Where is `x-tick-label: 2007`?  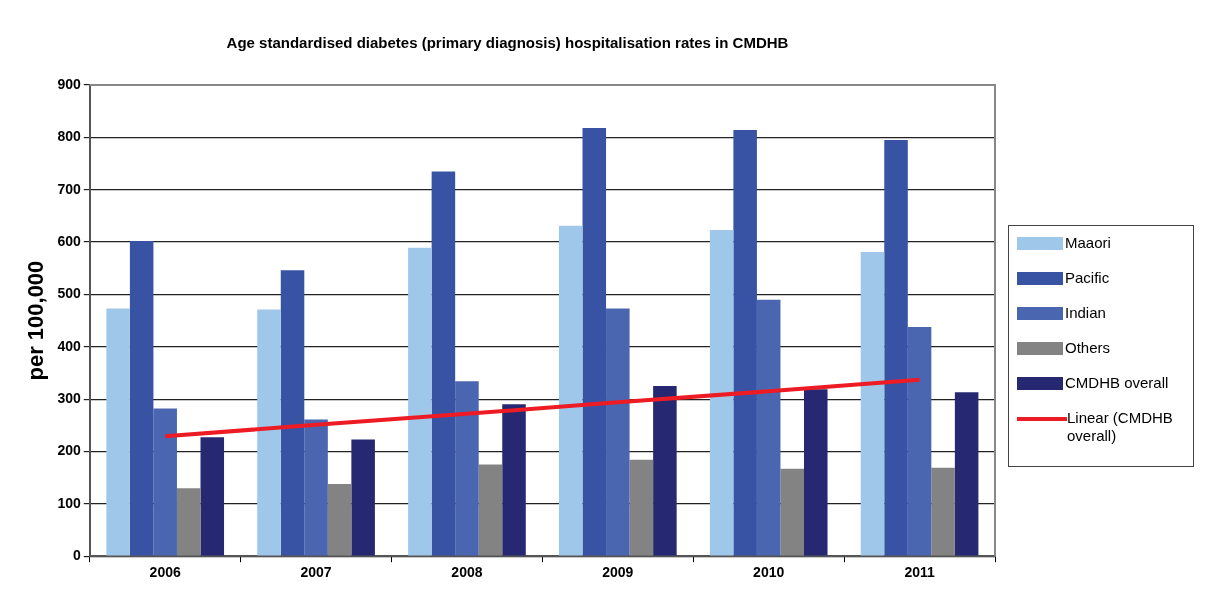
x-tick-label: 2007 is located at coordinates (316, 572).